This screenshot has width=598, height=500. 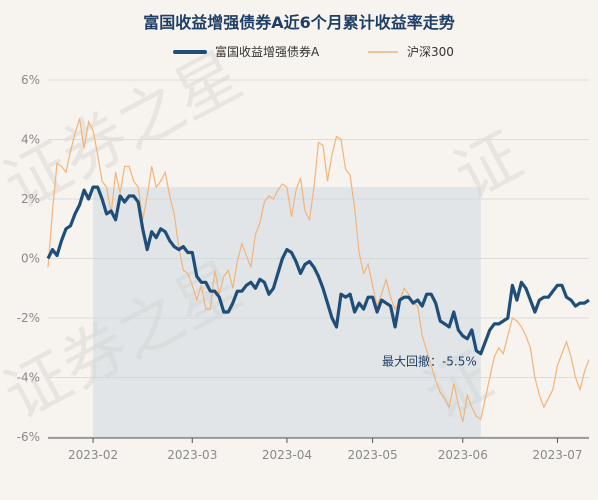 What do you see at coordinates (93, 455) in the screenshot?
I see `x-tick-label: 2023-02` at bounding box center [93, 455].